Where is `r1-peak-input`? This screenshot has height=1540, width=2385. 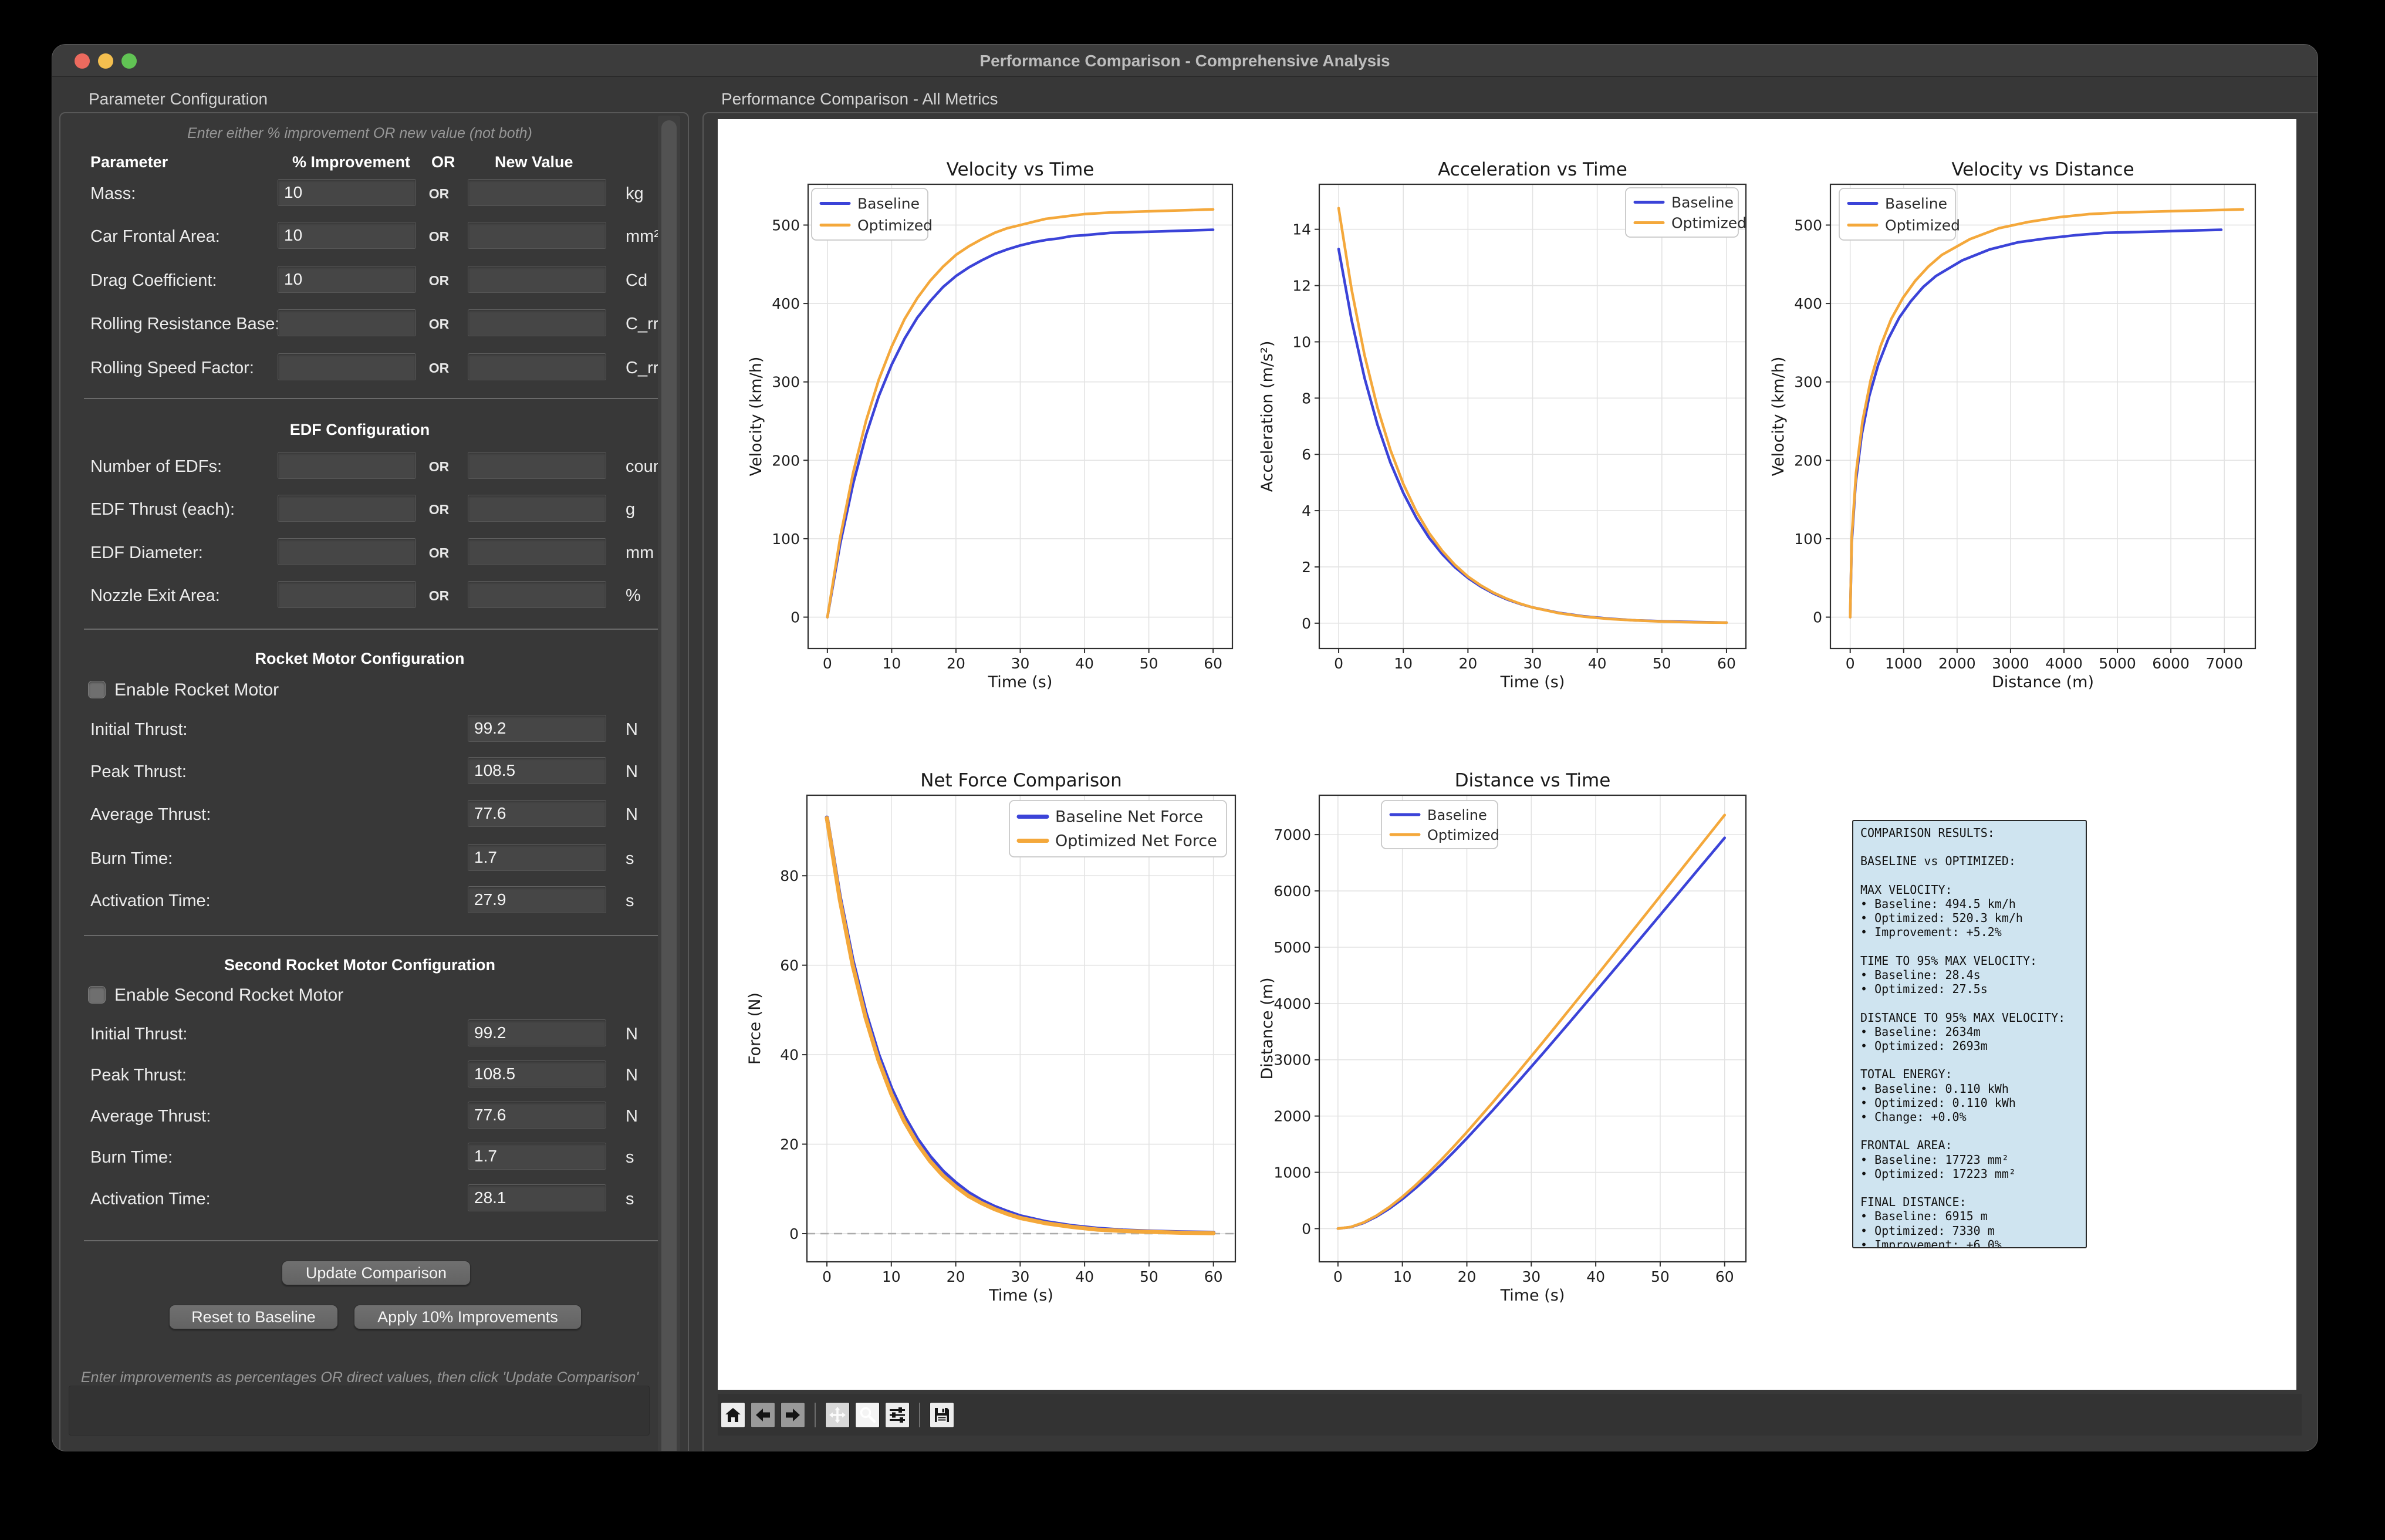 r1-peak-input is located at coordinates (537, 770).